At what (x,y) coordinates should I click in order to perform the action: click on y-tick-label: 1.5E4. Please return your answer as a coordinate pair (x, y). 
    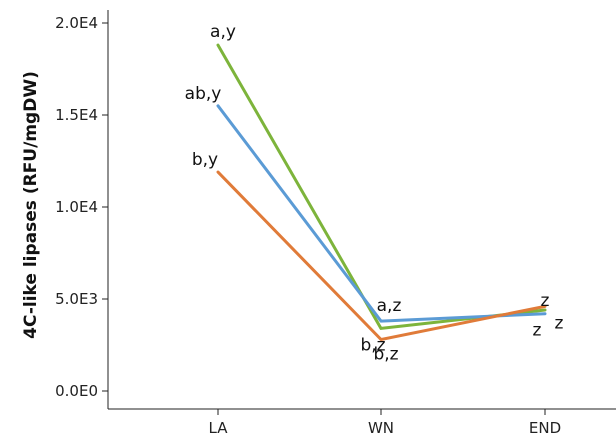
    Looking at the image, I should click on (76, 115).